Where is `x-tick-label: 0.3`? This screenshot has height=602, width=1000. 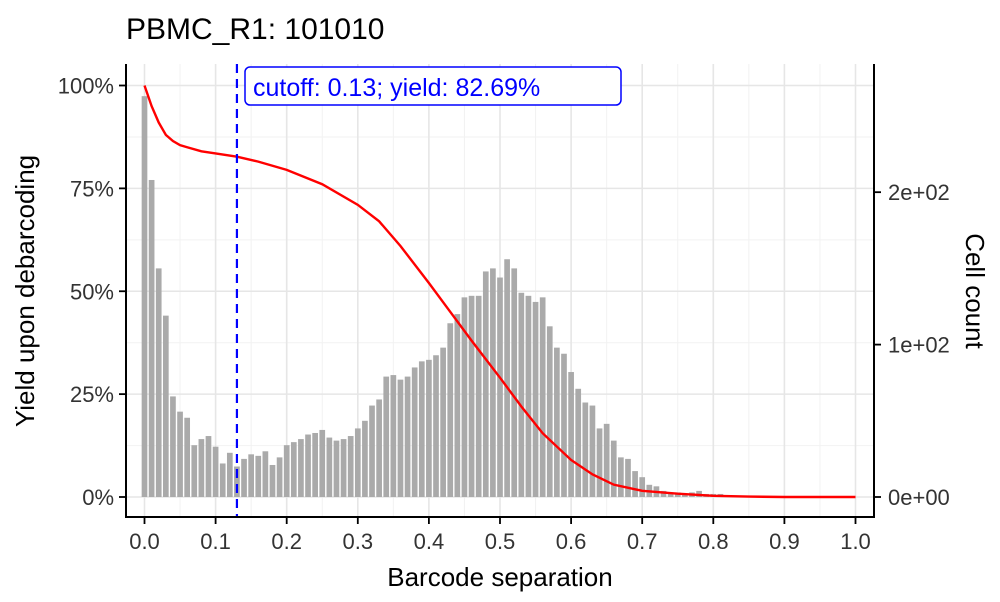
x-tick-label: 0.3 is located at coordinates (358, 541).